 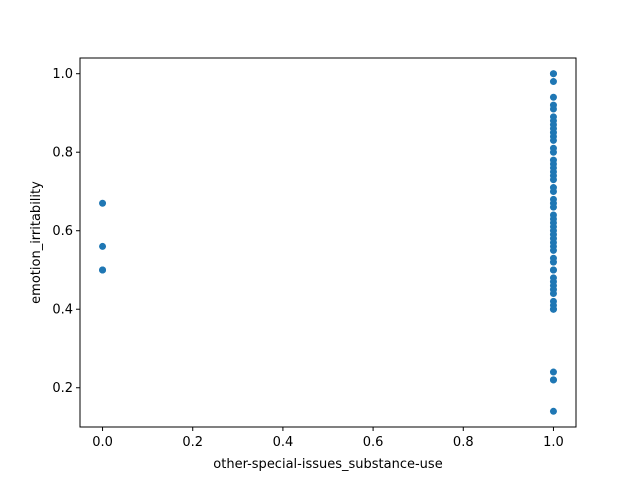 I want to click on y-axis-ticks: 0.2 0.4 0.6 0.8 1.0, so click(x=66, y=231).